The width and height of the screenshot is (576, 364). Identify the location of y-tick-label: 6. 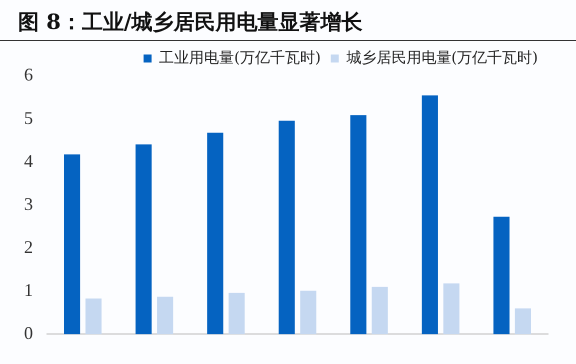
(28, 74).